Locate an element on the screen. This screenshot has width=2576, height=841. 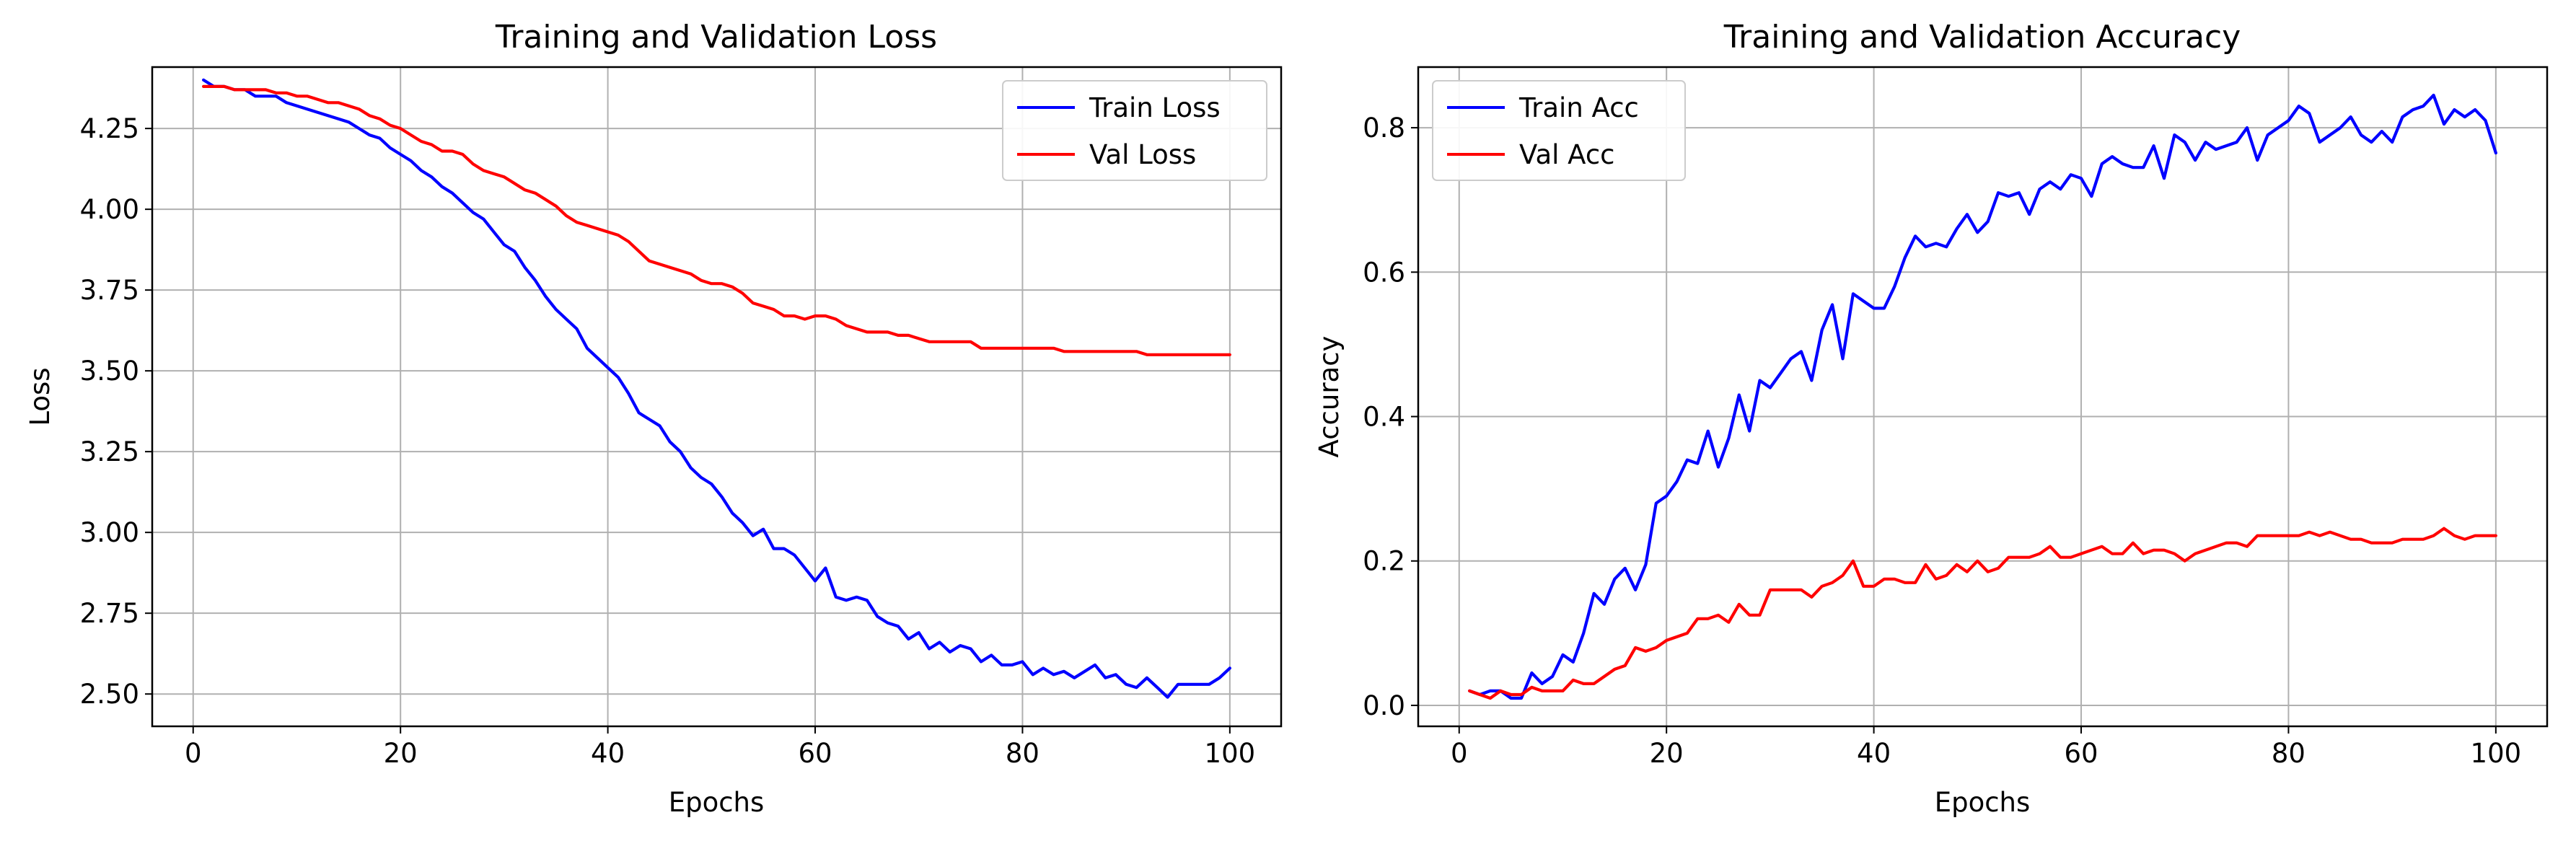
accuracy-x-tick-label: 60 is located at coordinates (2081, 753).